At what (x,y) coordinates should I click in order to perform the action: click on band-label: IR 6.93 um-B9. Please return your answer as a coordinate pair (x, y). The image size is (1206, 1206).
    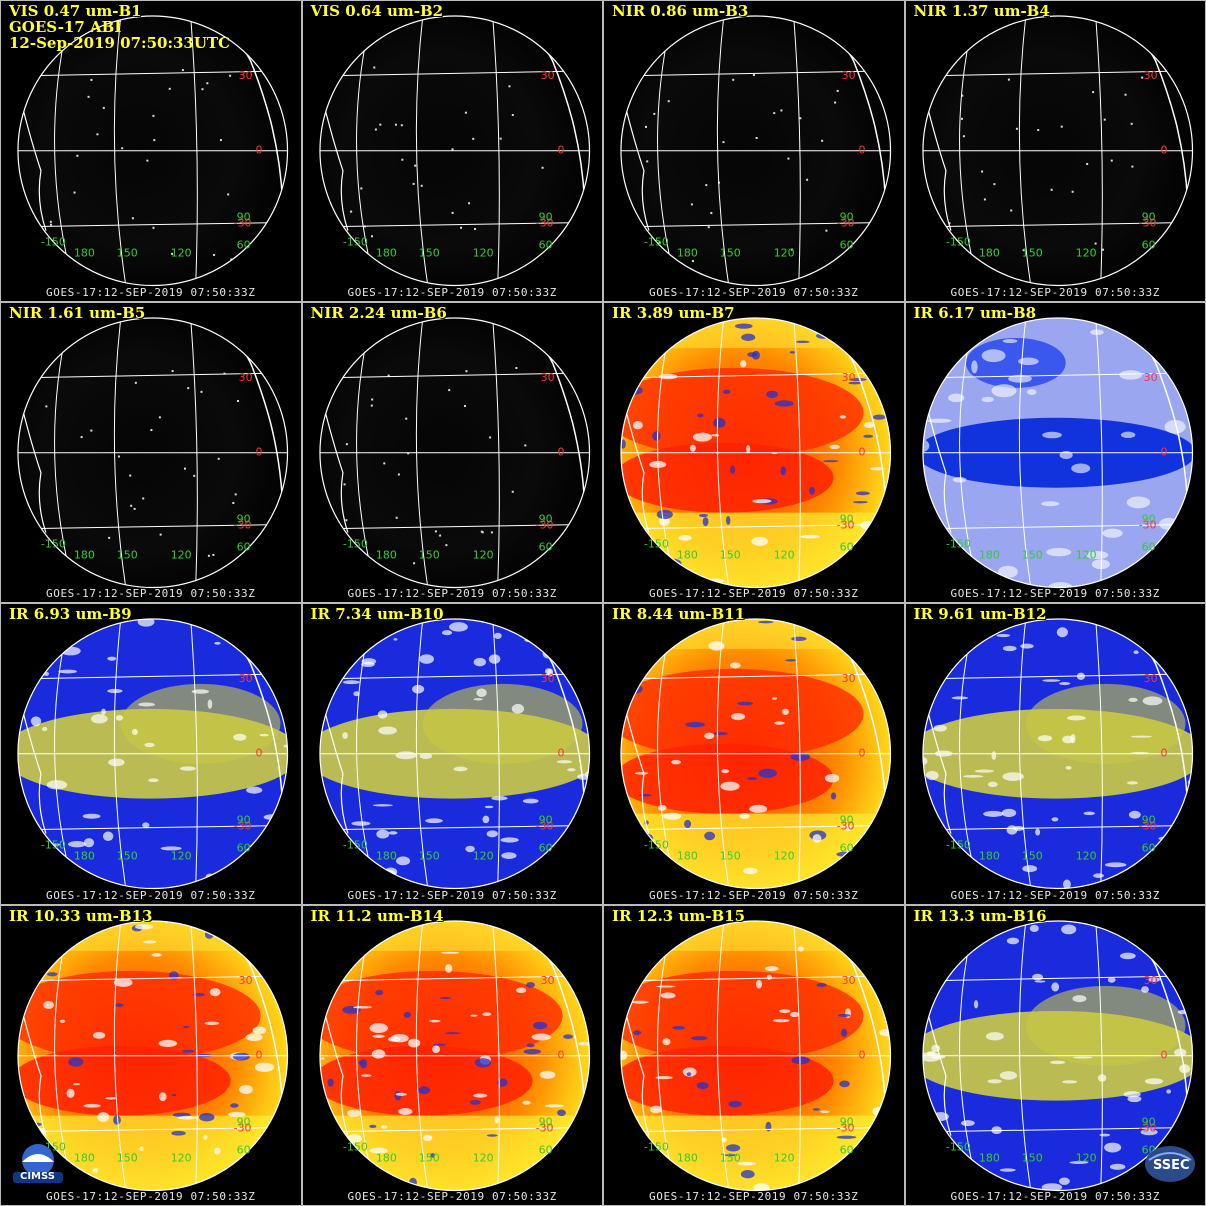
    Looking at the image, I should click on (70, 614).